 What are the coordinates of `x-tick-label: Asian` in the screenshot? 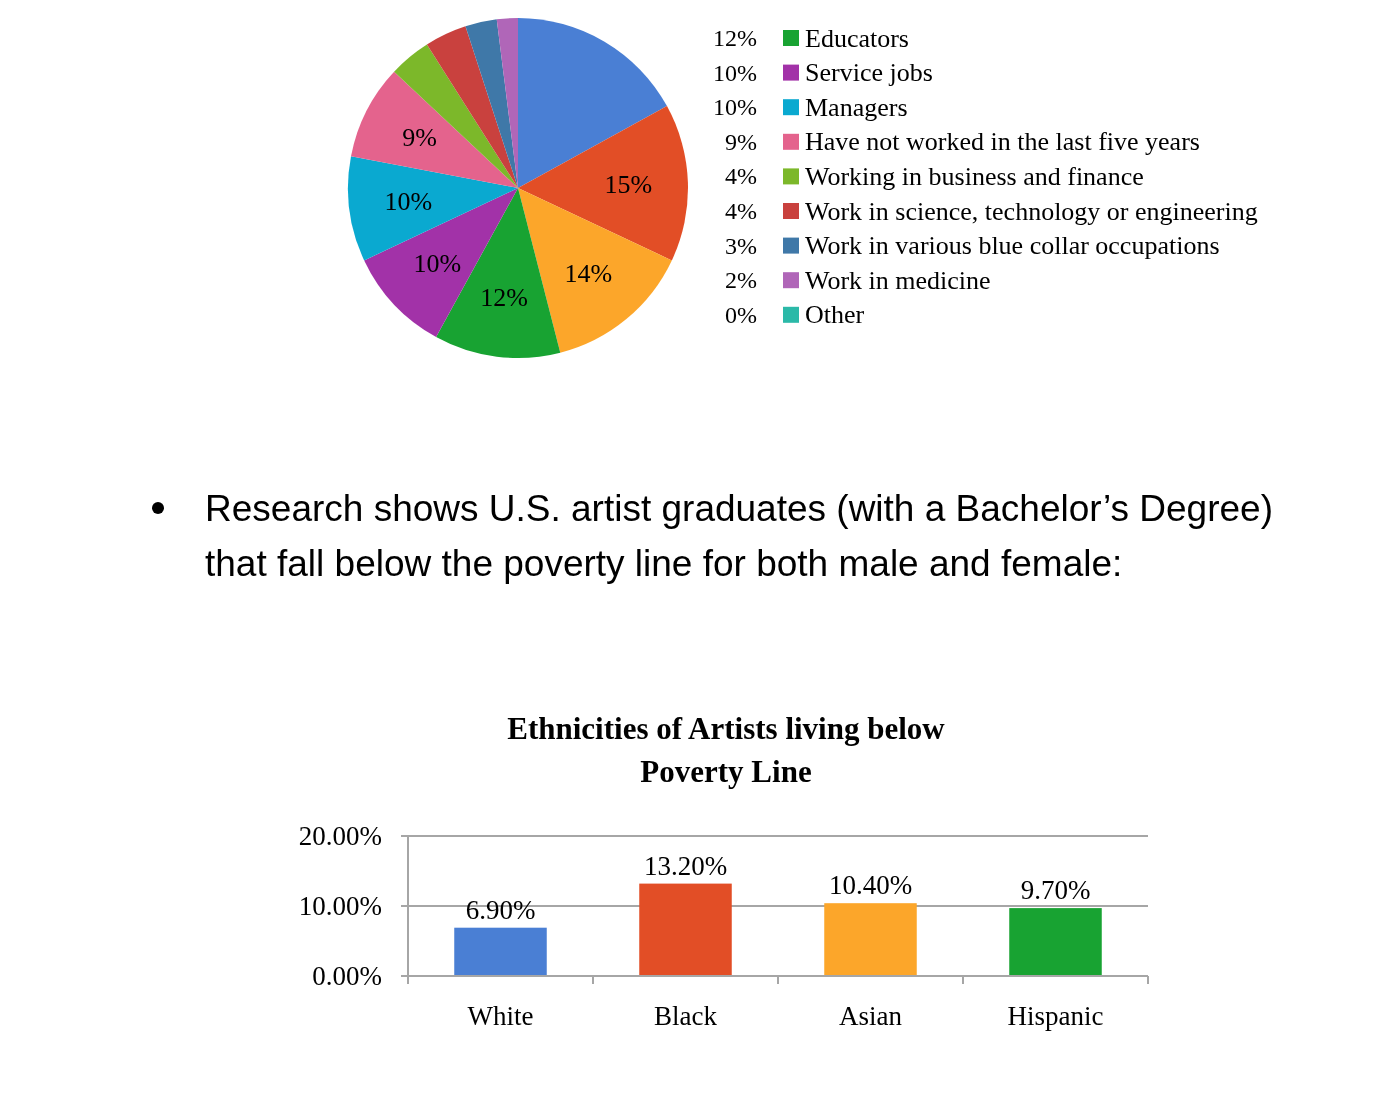 It's located at (871, 1016).